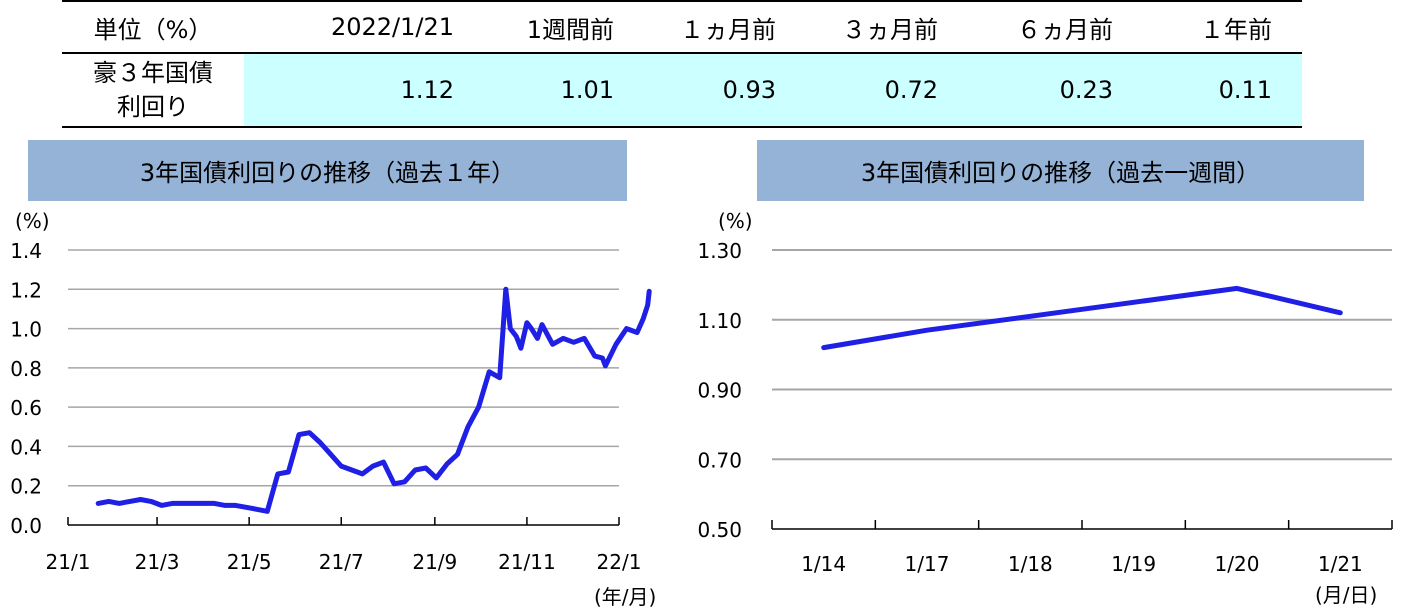 This screenshot has width=1404, height=610. Describe the element at coordinates (1133, 564) in the screenshot. I see `x-tick-label: 1/19` at that location.